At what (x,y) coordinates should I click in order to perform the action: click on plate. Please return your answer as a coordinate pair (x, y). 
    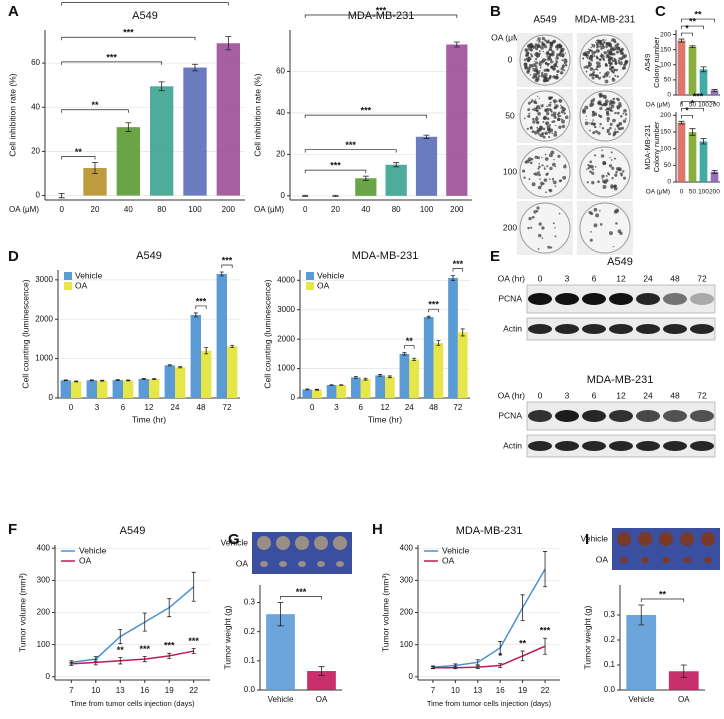
    Looking at the image, I should click on (605, 228).